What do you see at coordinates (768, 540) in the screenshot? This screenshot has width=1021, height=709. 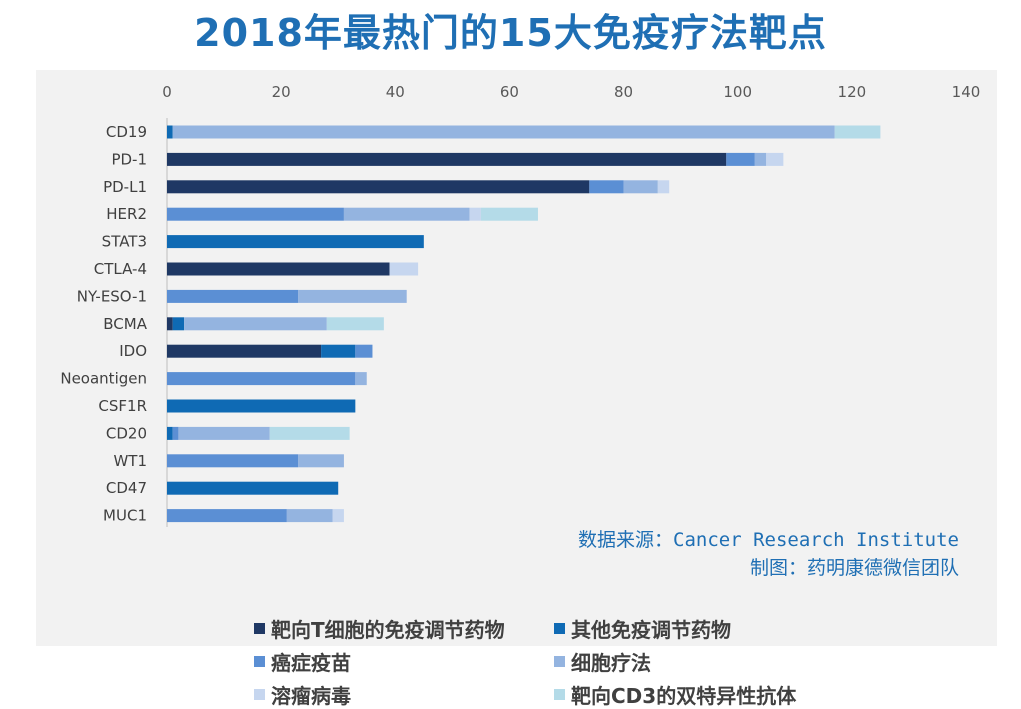 I see `source-line: 数据来源：Cancer Research Institute` at bounding box center [768, 540].